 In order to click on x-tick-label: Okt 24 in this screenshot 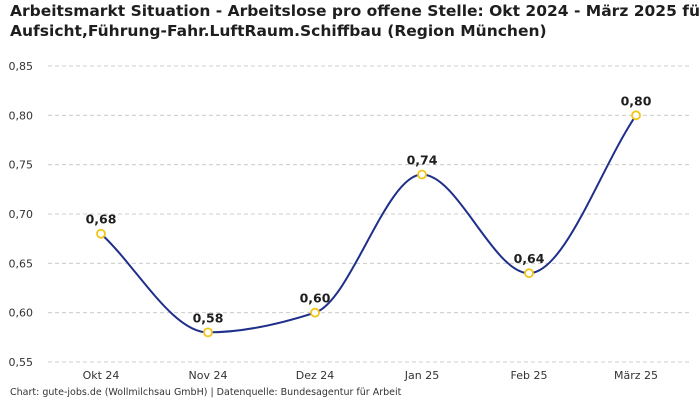, I will do `click(101, 375)`.